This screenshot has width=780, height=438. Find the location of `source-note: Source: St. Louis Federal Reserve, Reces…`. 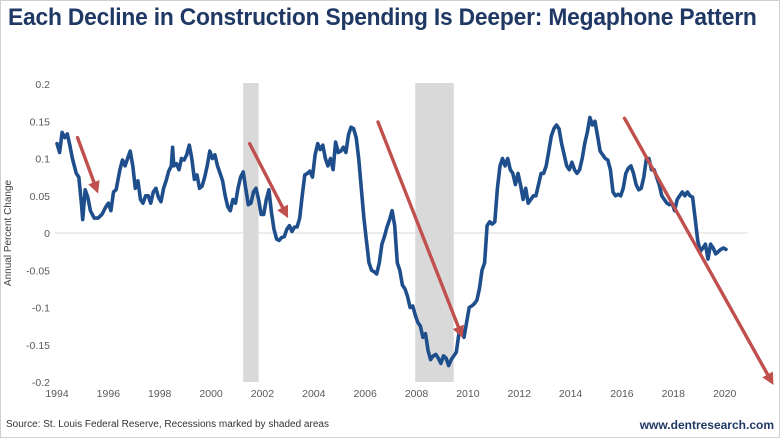

source-note: Source: St. Louis Federal Reserve, Reces… is located at coordinates (167, 424).